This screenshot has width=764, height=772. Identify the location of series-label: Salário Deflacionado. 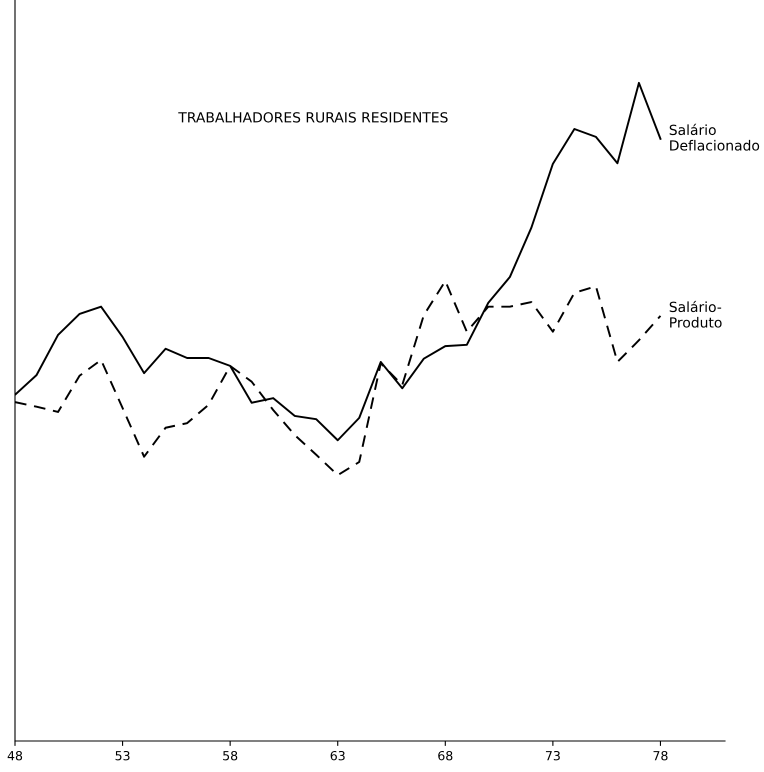
(715, 137).